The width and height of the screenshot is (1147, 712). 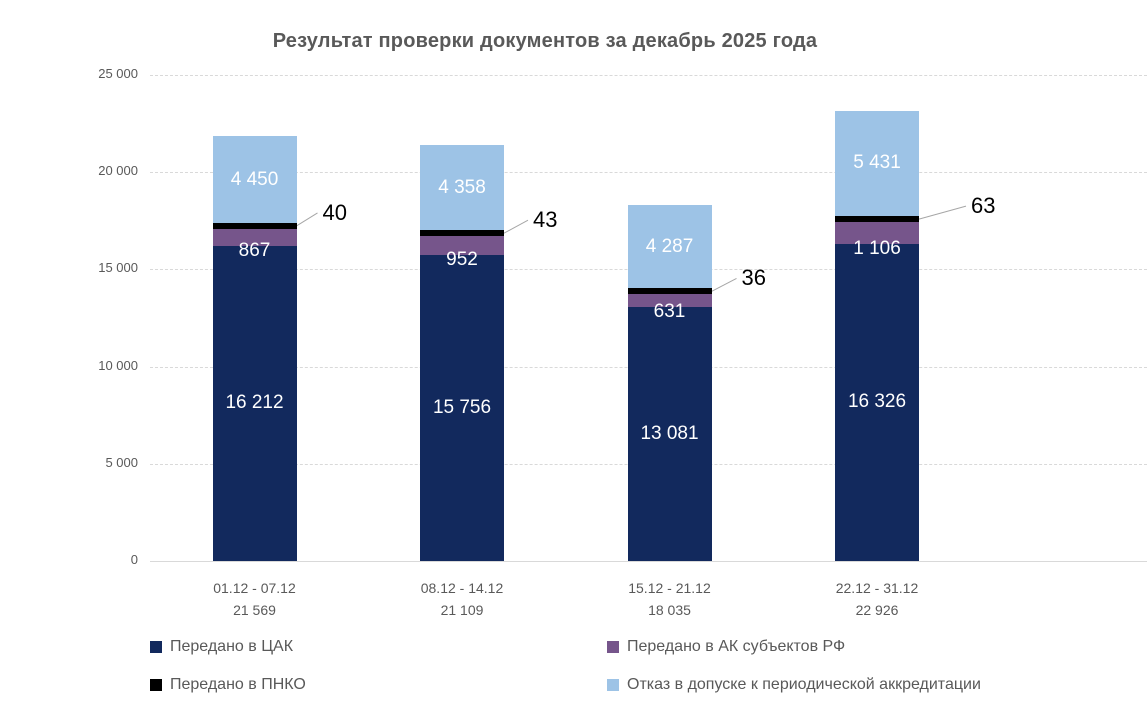 What do you see at coordinates (613, 685) in the screenshot?
I see `legend-swatch-lightblue` at bounding box center [613, 685].